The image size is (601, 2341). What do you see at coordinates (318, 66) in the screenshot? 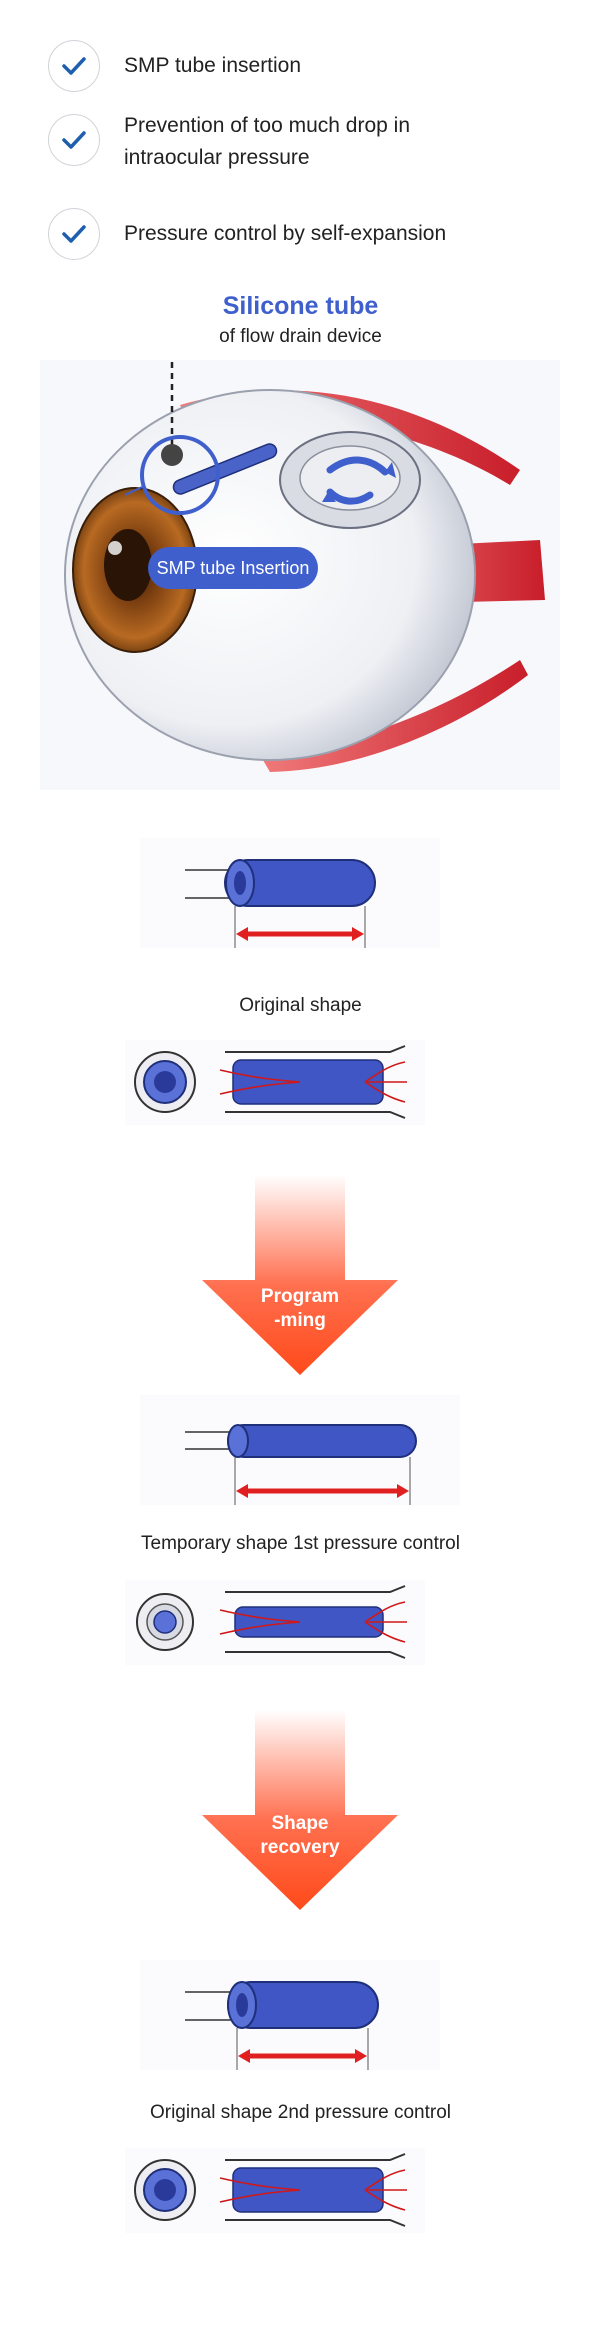
I see `checklist-item: SMP tube insertion` at bounding box center [318, 66].